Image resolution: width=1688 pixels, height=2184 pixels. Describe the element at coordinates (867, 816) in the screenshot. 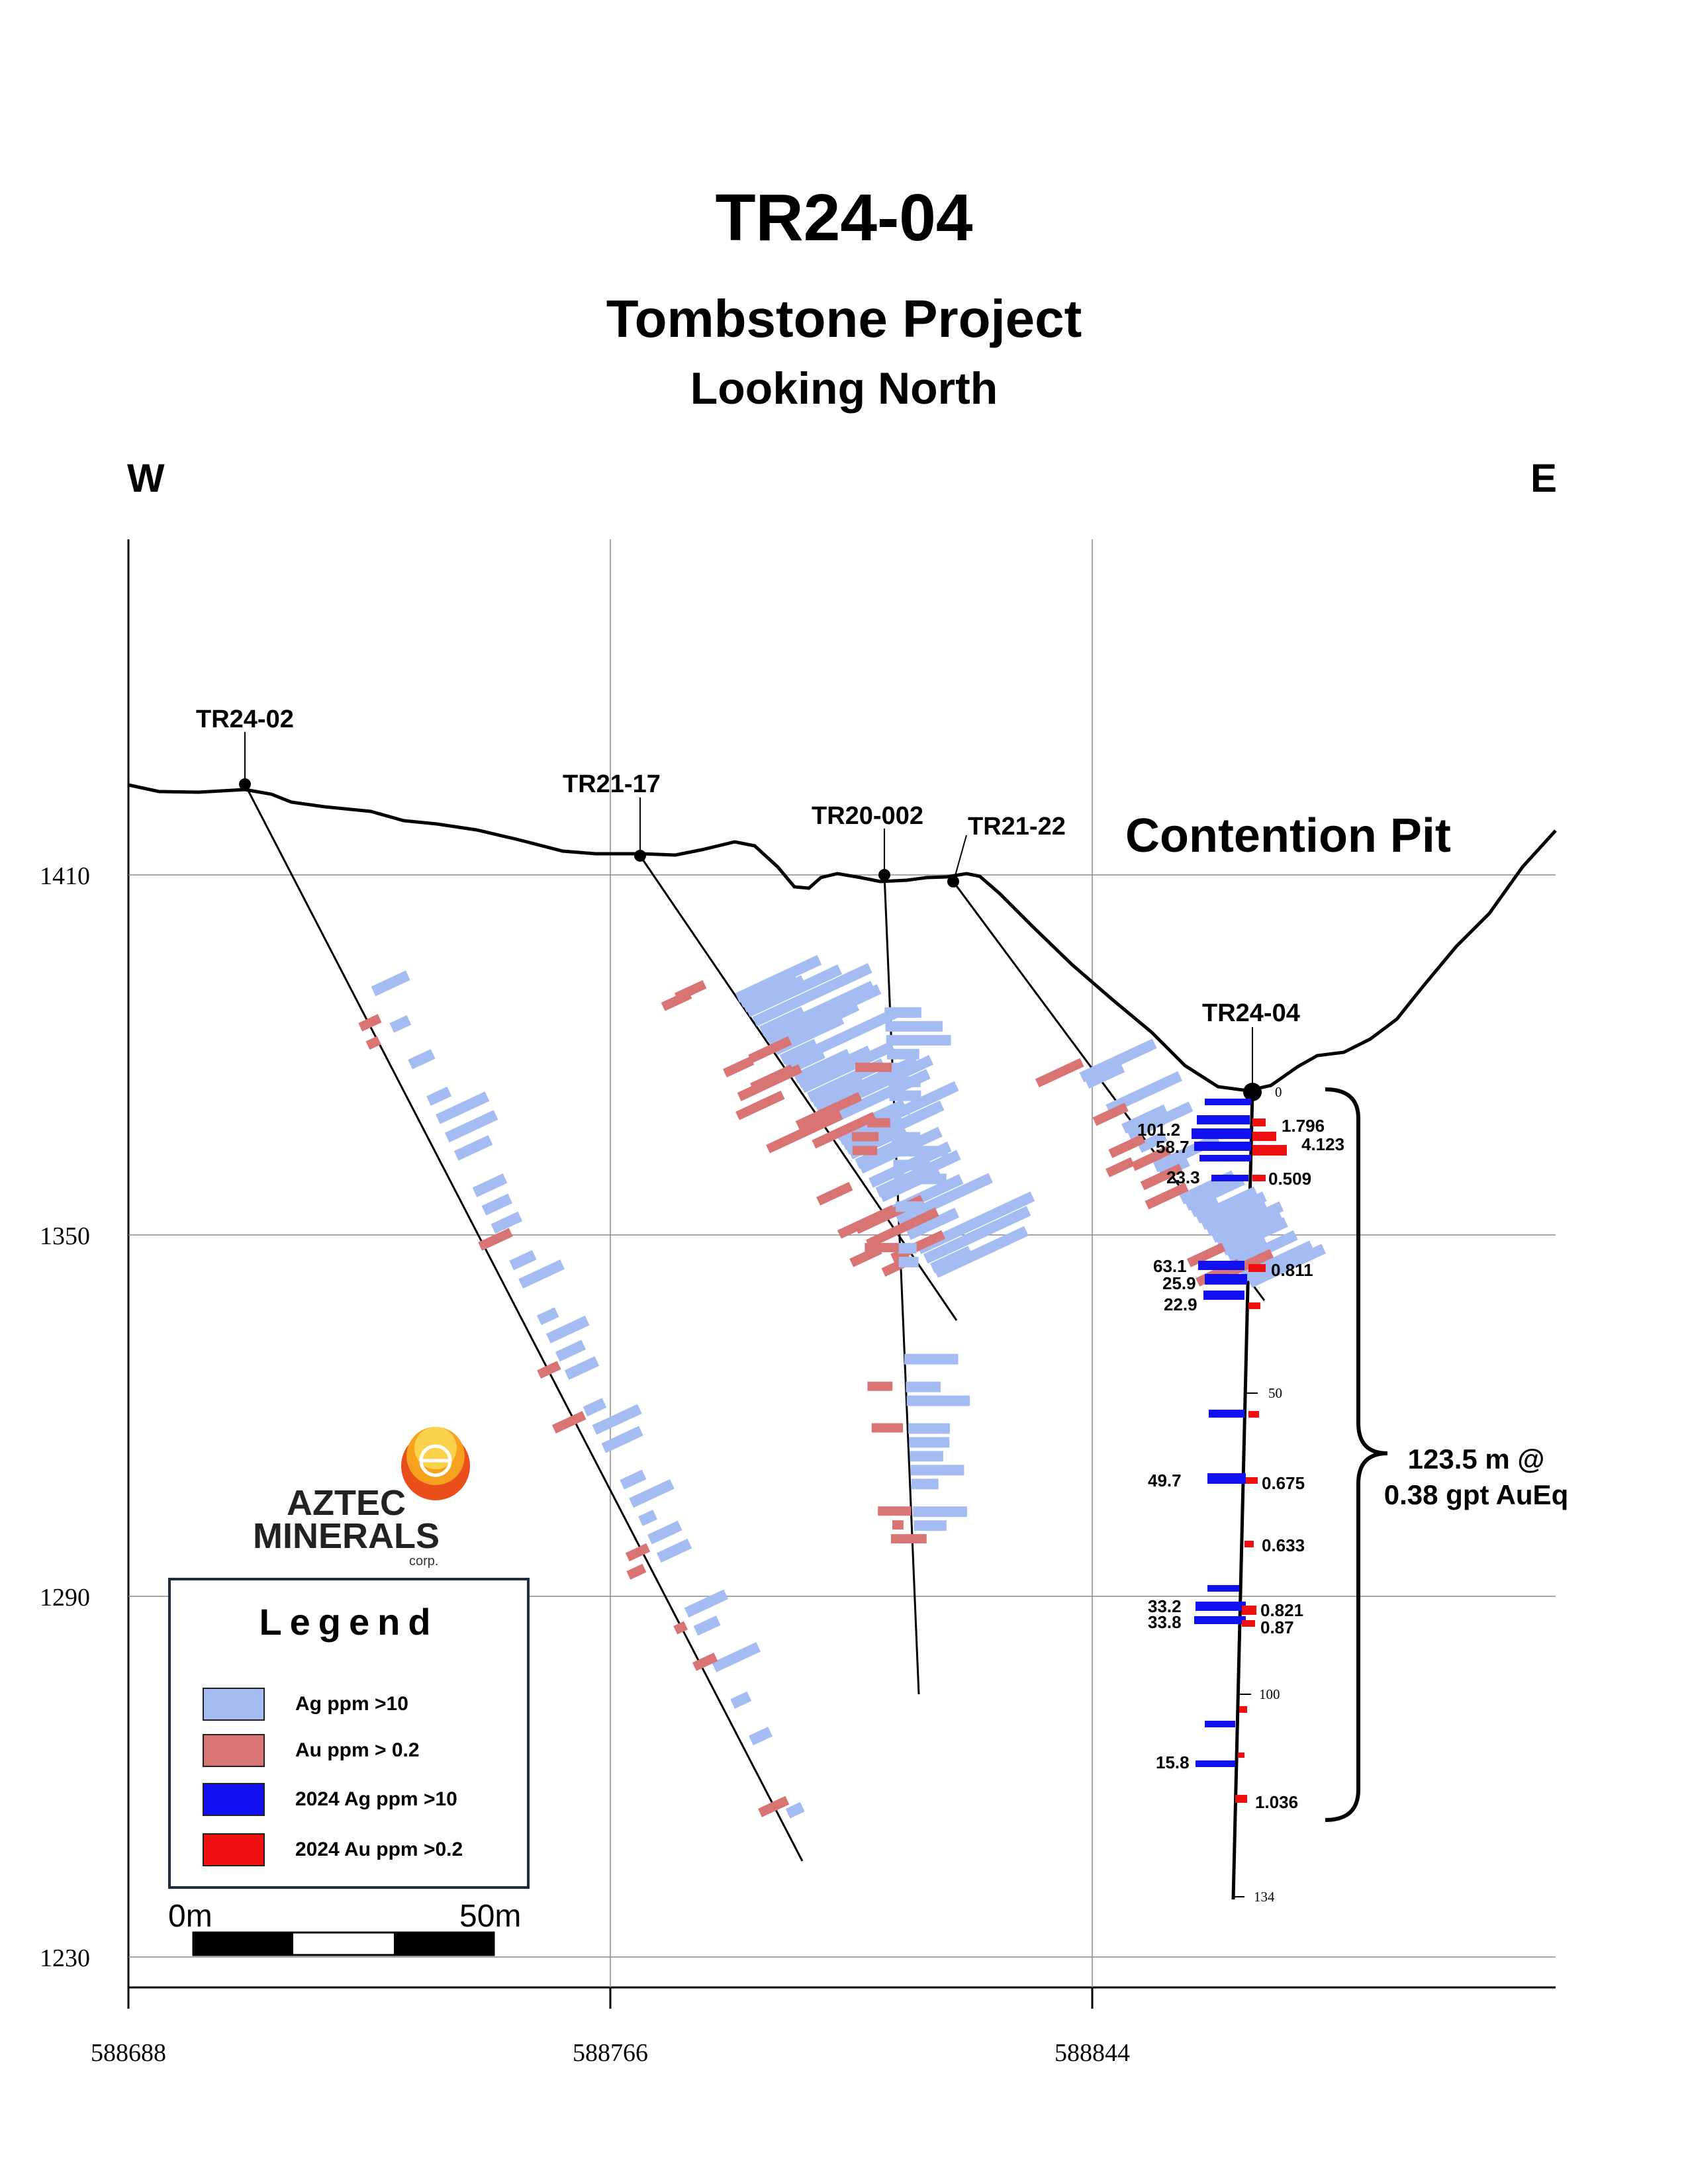

I see `hole-label-tr20-002: TR20-002` at that location.